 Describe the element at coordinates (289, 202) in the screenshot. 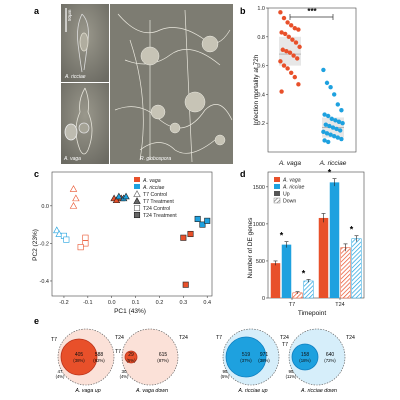

I see `legend-label: Down` at that location.